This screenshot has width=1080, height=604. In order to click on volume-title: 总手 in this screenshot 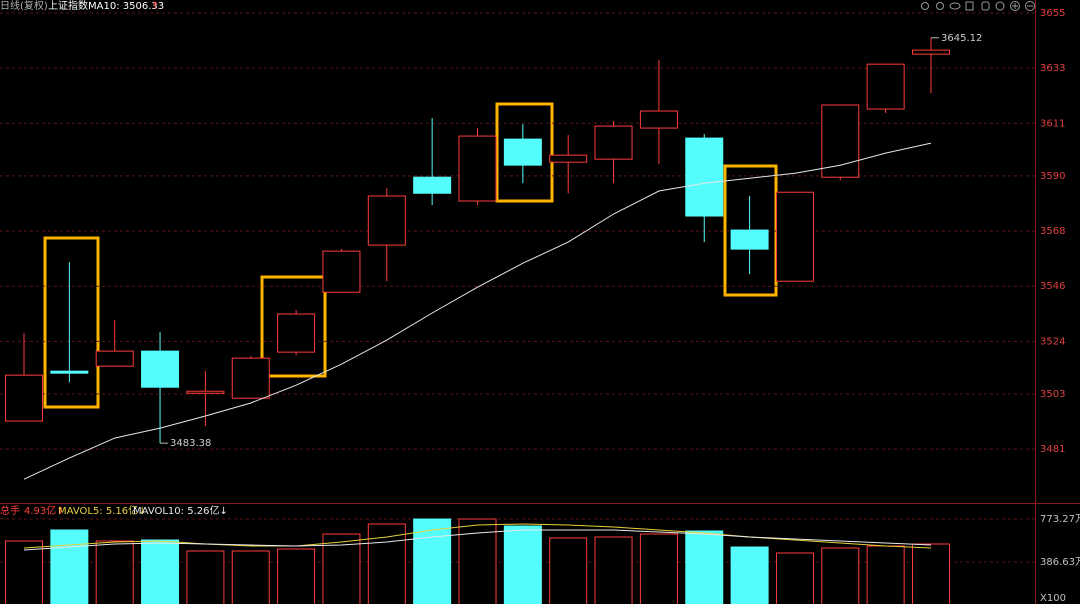, I will do `click(10, 510)`.